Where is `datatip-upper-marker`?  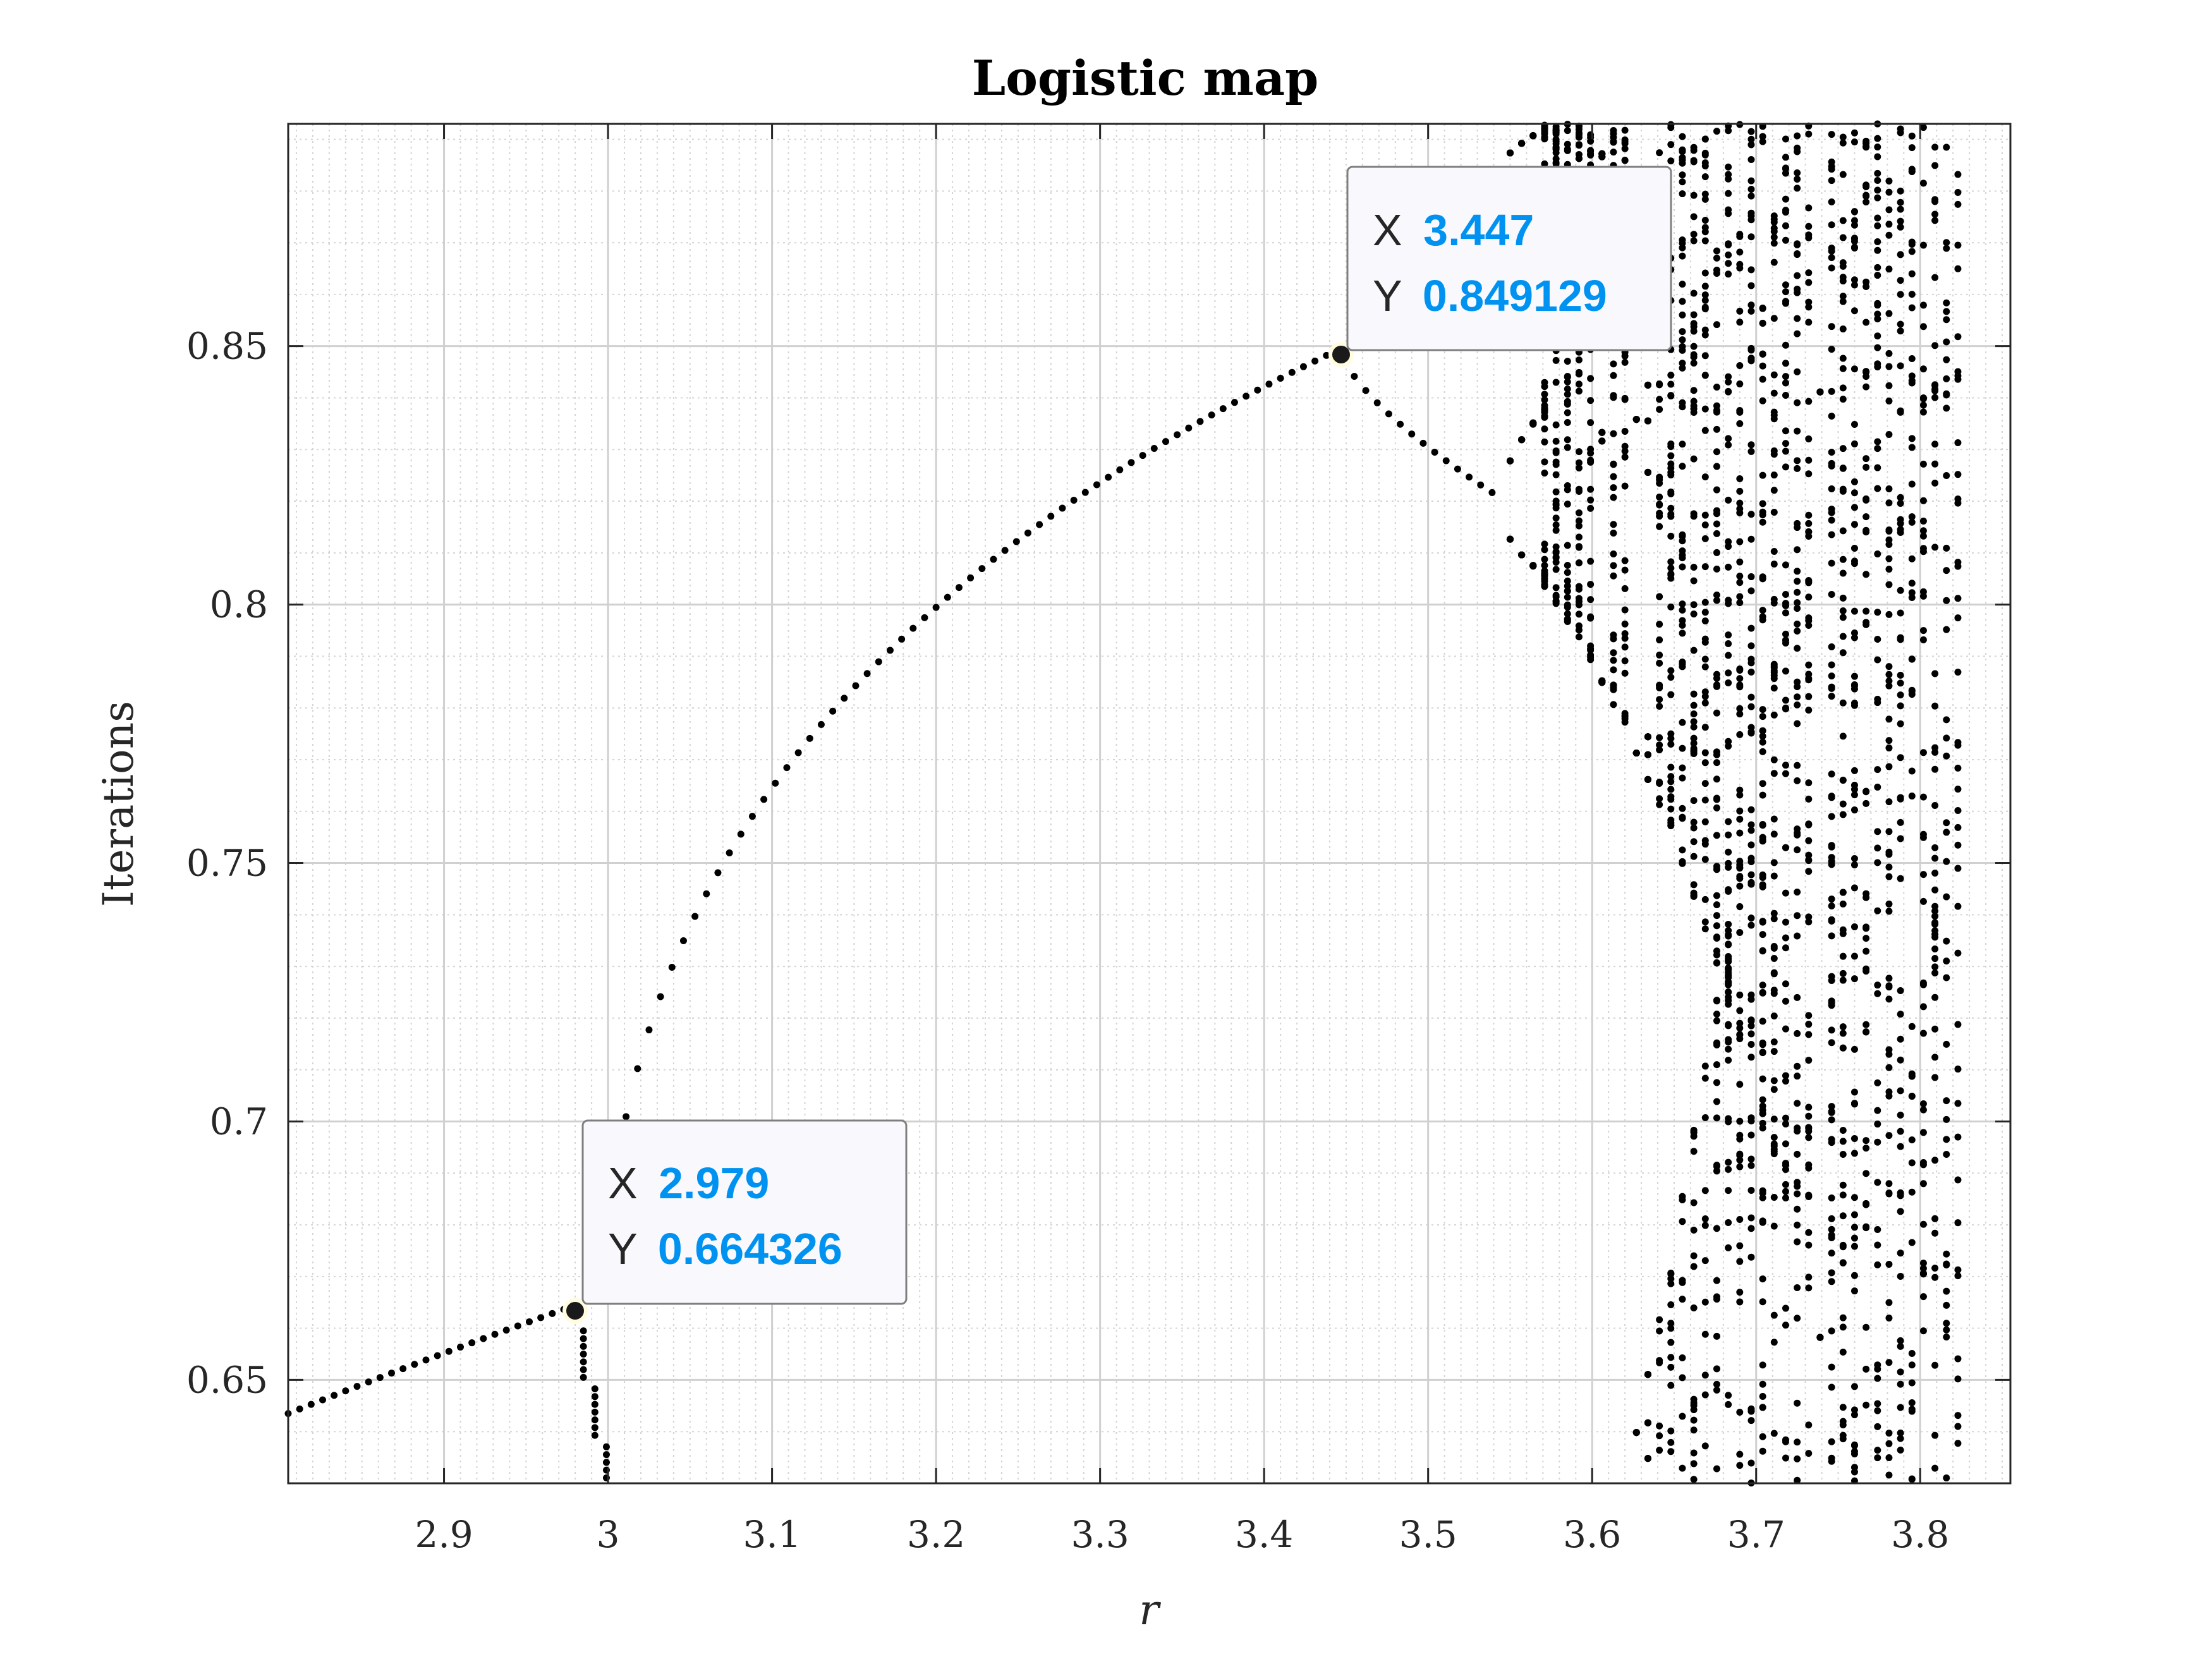
datatip-upper-marker is located at coordinates (1341, 354).